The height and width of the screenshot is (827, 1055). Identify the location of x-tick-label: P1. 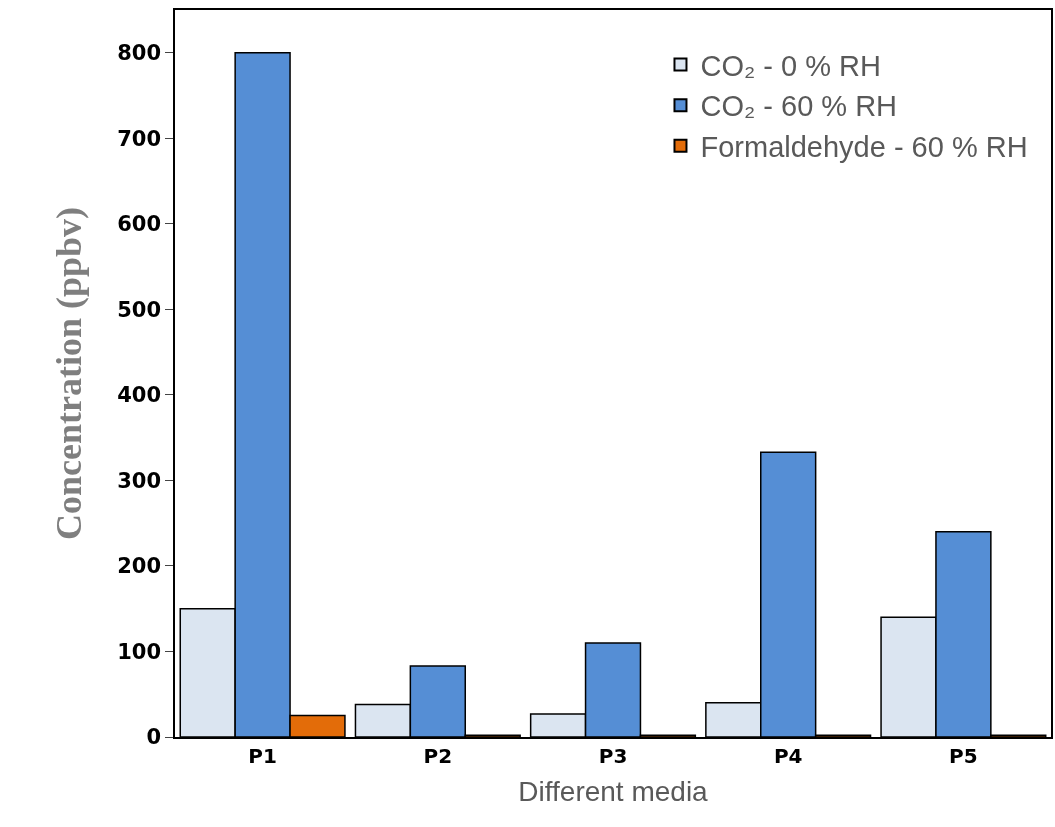
(262, 755).